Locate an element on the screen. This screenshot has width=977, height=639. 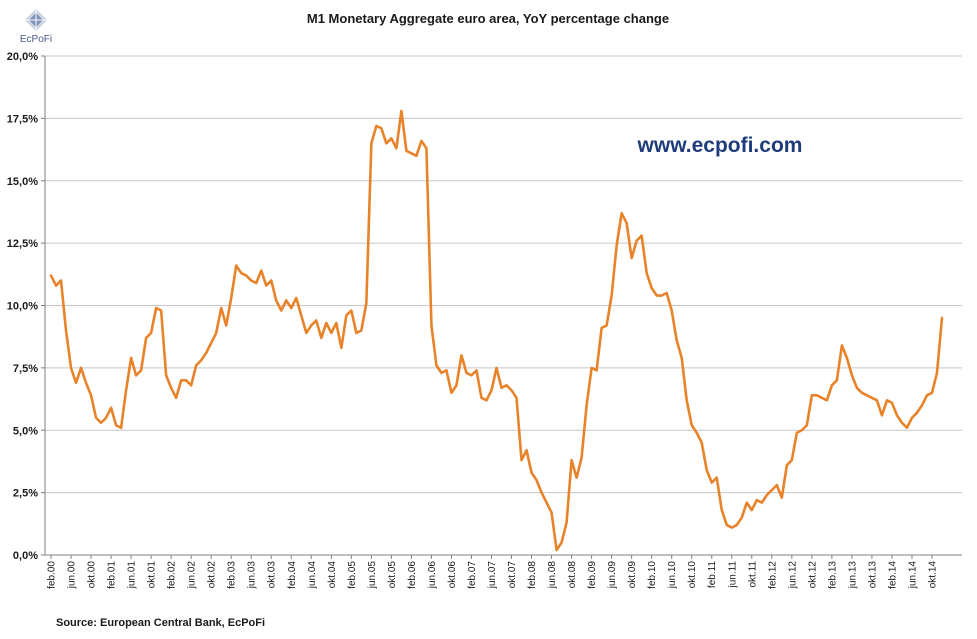
x-tick-label: feb.14 is located at coordinates (892, 575).